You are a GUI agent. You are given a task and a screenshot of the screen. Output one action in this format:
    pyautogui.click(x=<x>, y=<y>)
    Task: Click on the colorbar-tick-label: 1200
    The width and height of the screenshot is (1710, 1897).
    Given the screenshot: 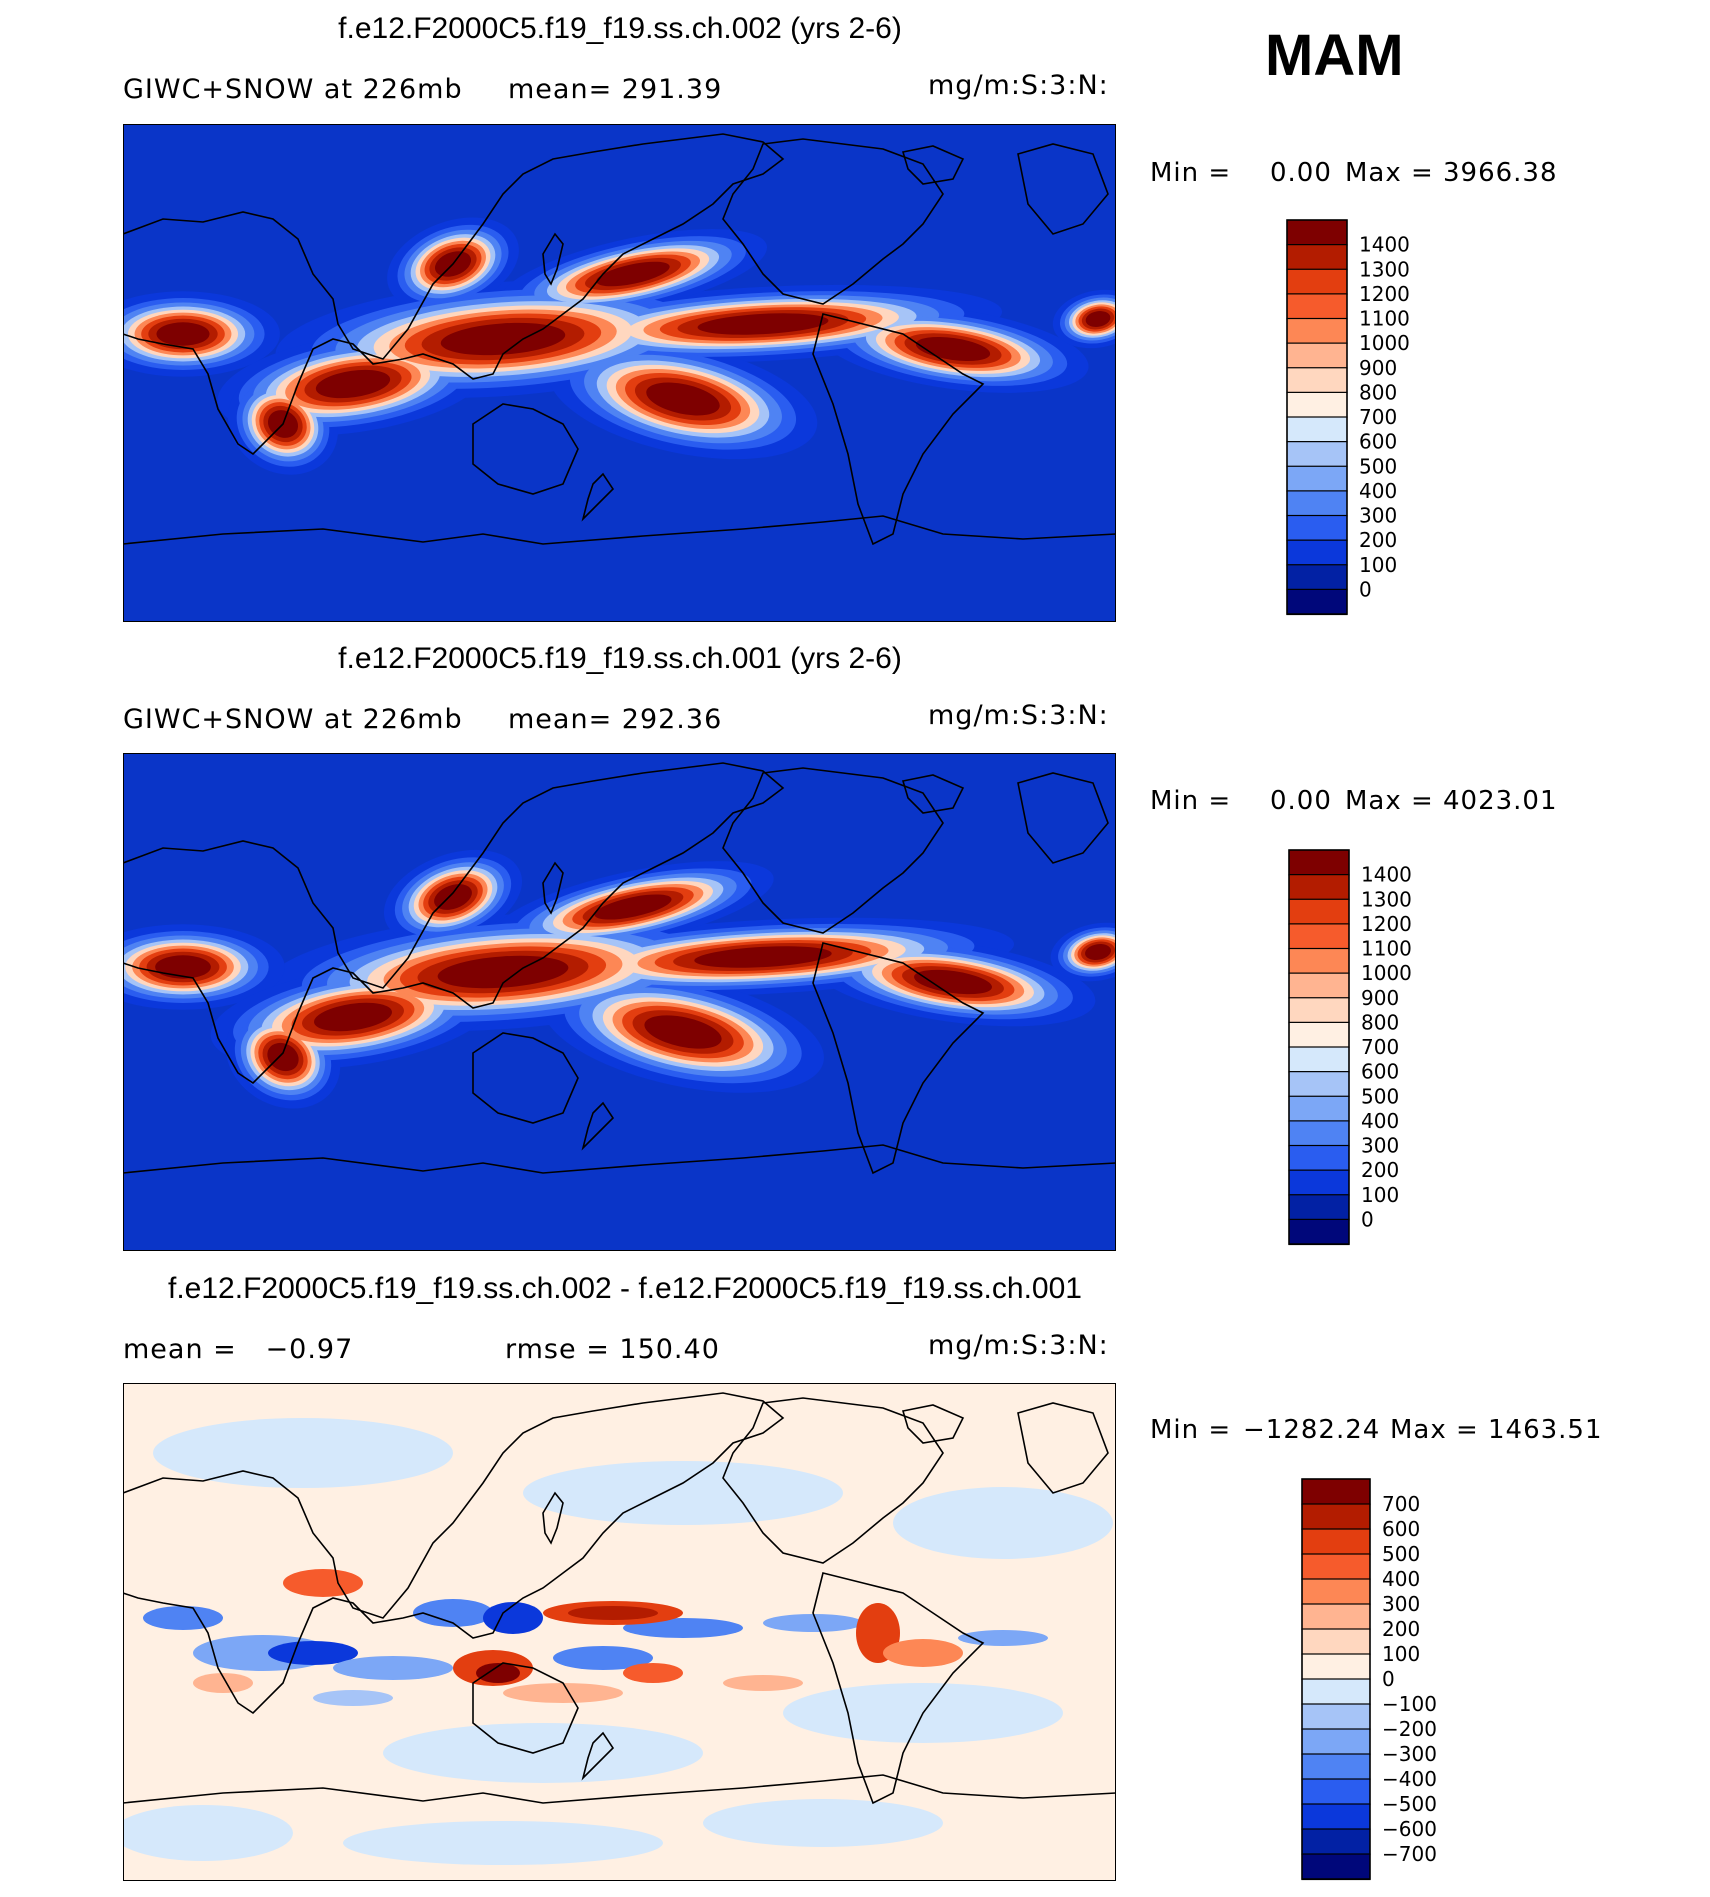 What is the action you would take?
    pyautogui.click(x=1386, y=924)
    